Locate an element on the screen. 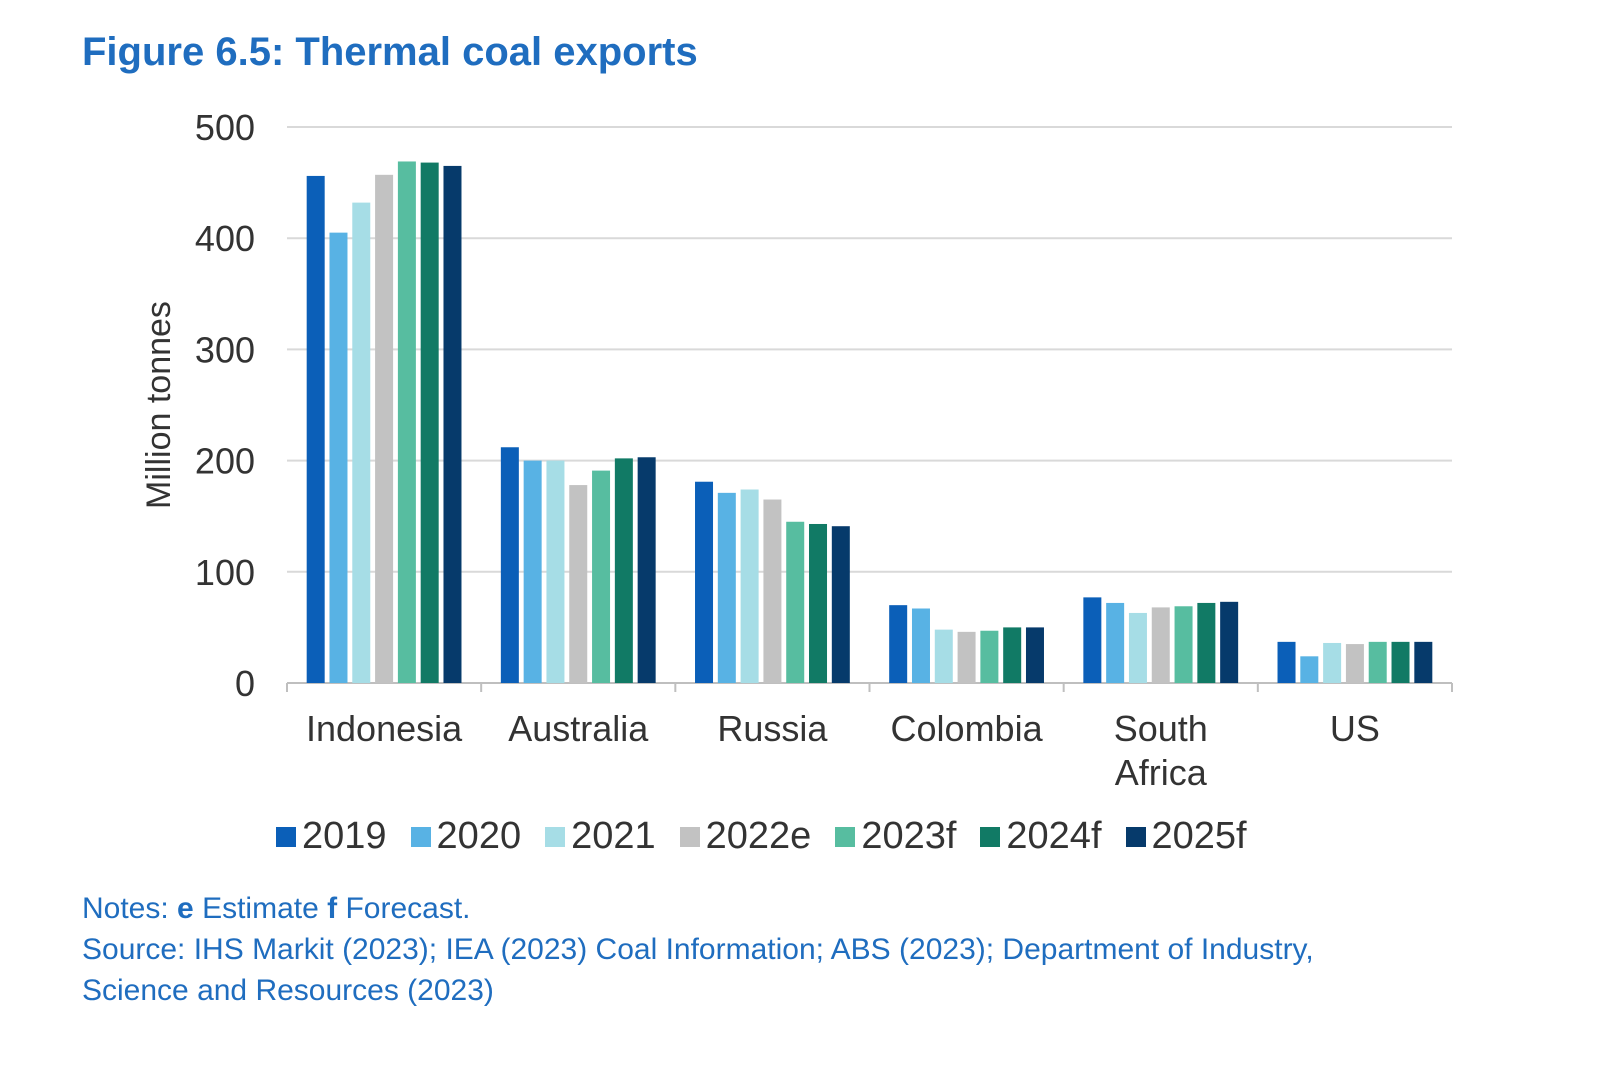 This screenshot has width=1602, height=1074. x-category-label: Indonesia is located at coordinates (384, 728).